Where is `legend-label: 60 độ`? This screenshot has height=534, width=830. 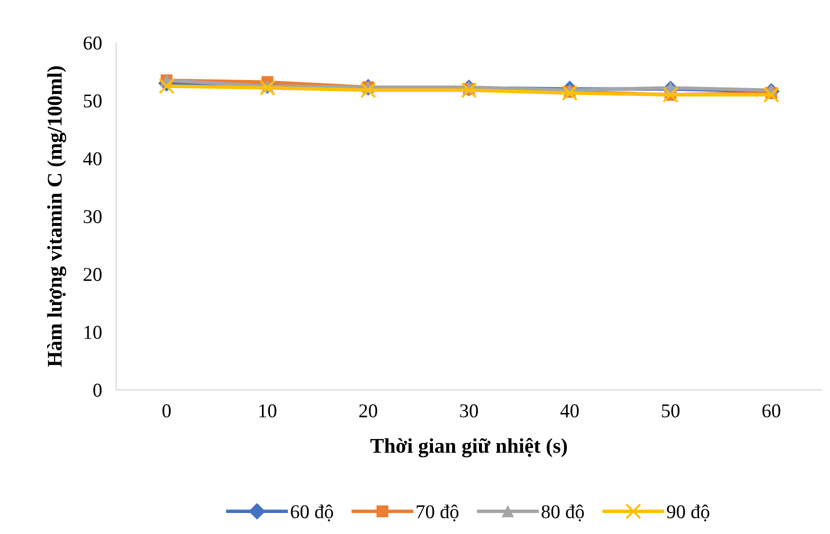
legend-label: 60 độ is located at coordinates (312, 513).